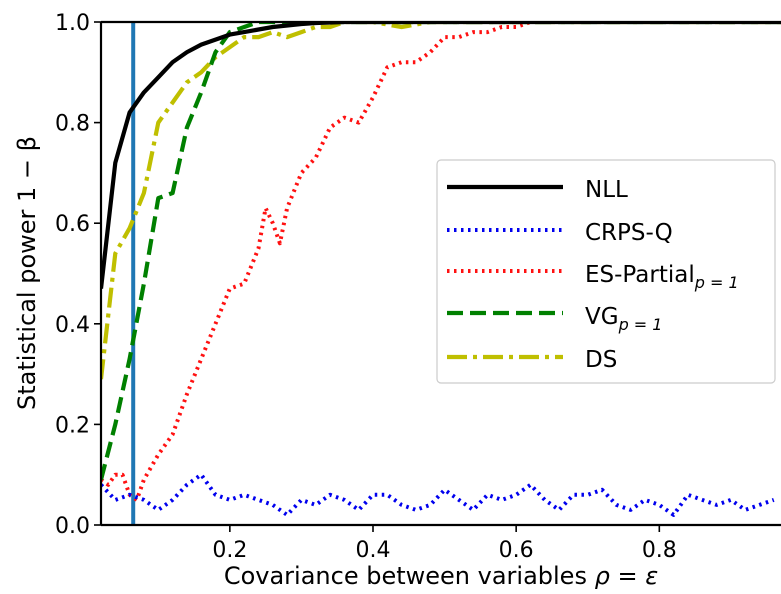 This screenshot has height=594, width=781. I want to click on y-tick-label: 1.0, so click(72, 23).